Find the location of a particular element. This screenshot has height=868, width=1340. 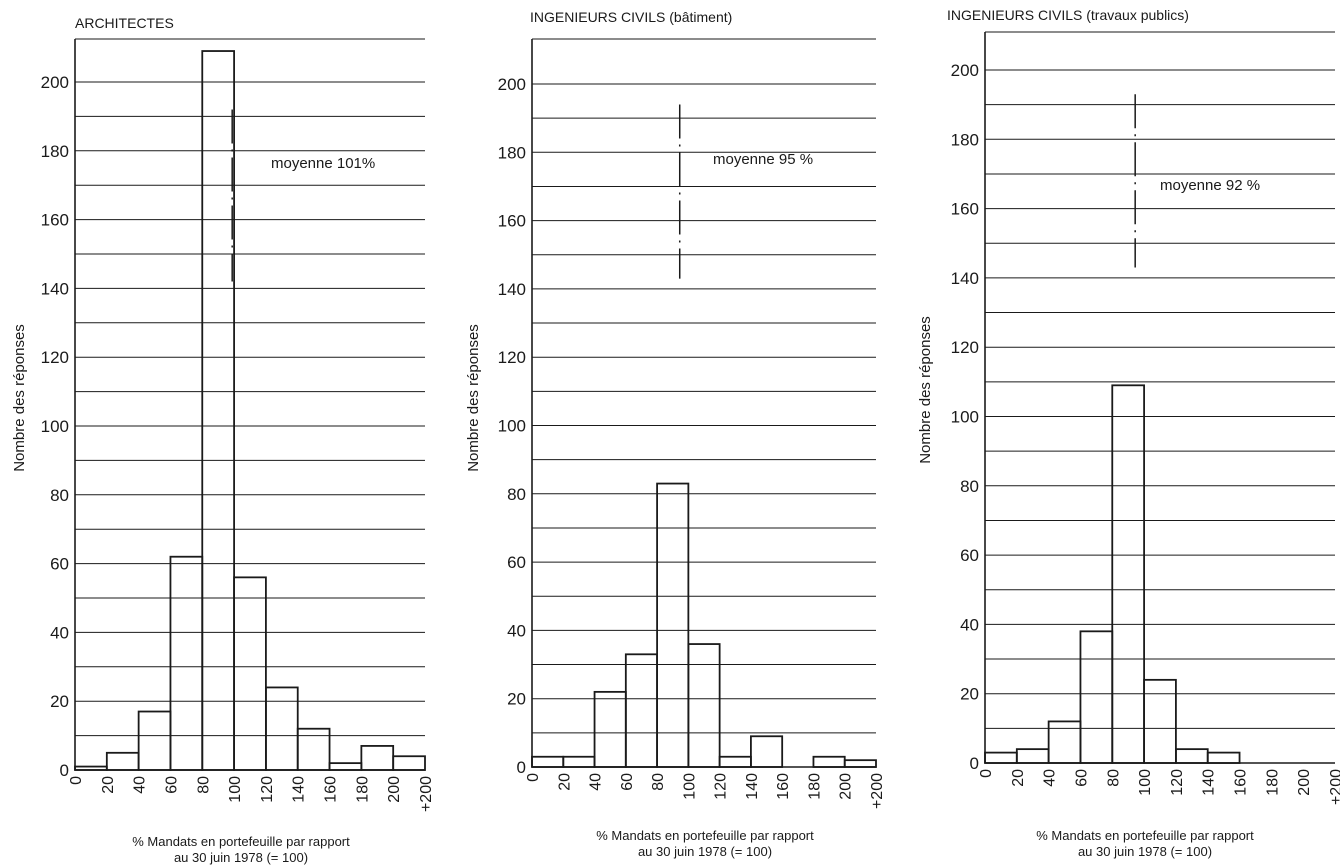

chart-title: INGENIEURS CIVILS (bâtiment) is located at coordinates (631, 17).